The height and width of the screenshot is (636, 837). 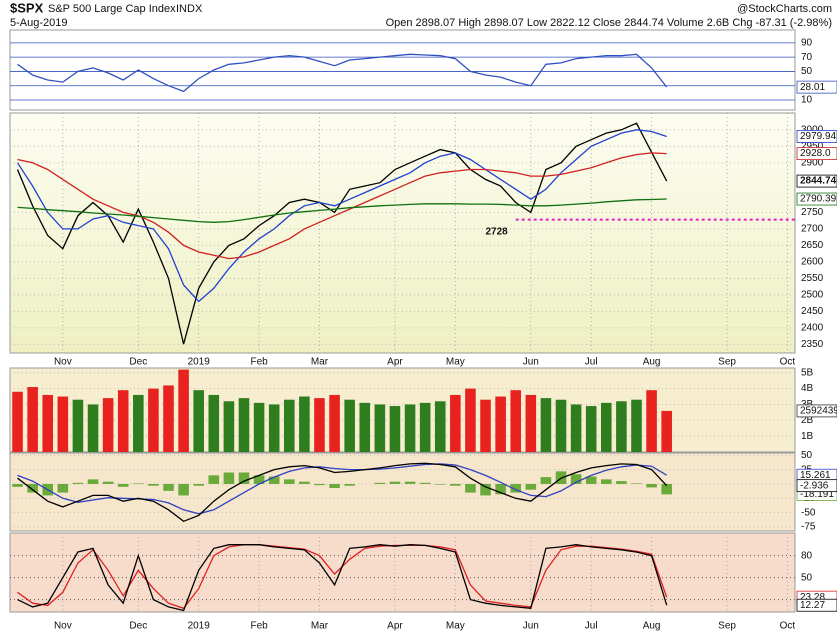 I want to click on last-value-label: 2844.74, so click(x=818, y=181).